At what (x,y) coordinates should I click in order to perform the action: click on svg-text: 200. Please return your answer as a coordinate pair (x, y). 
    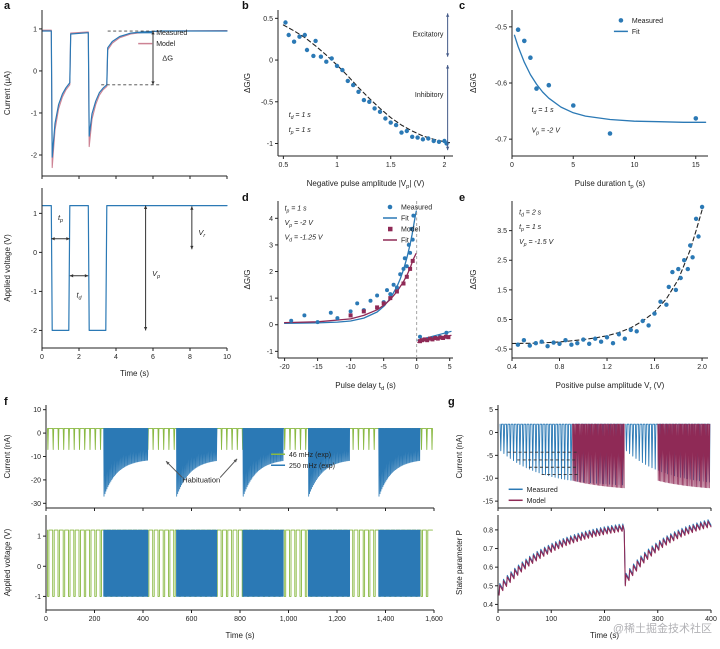
    Looking at the image, I should click on (95, 619).